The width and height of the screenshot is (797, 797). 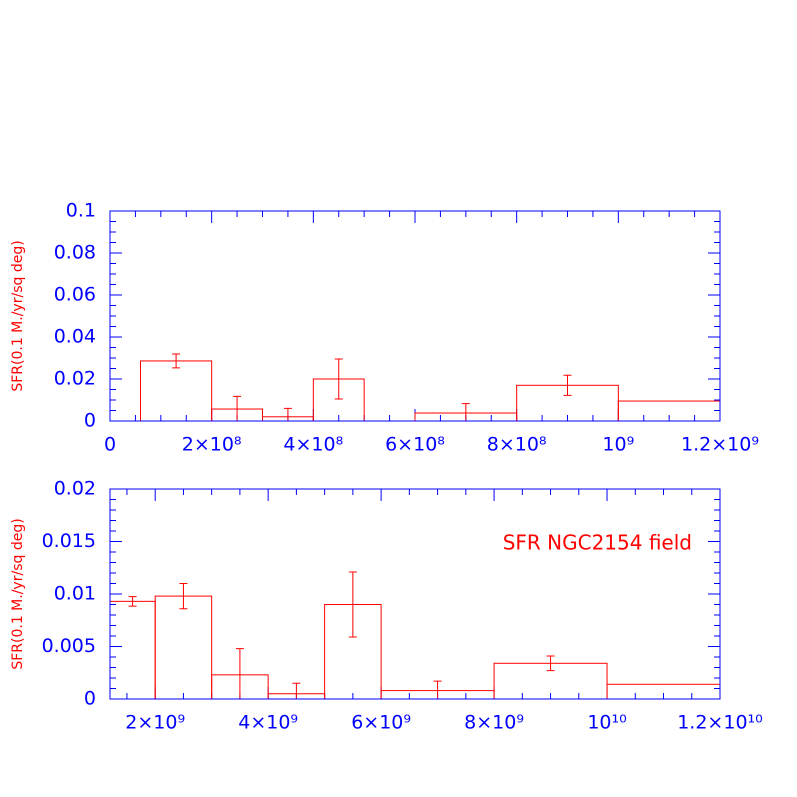 What do you see at coordinates (597, 543) in the screenshot?
I see `annotation: SFR NGC2154 field` at bounding box center [597, 543].